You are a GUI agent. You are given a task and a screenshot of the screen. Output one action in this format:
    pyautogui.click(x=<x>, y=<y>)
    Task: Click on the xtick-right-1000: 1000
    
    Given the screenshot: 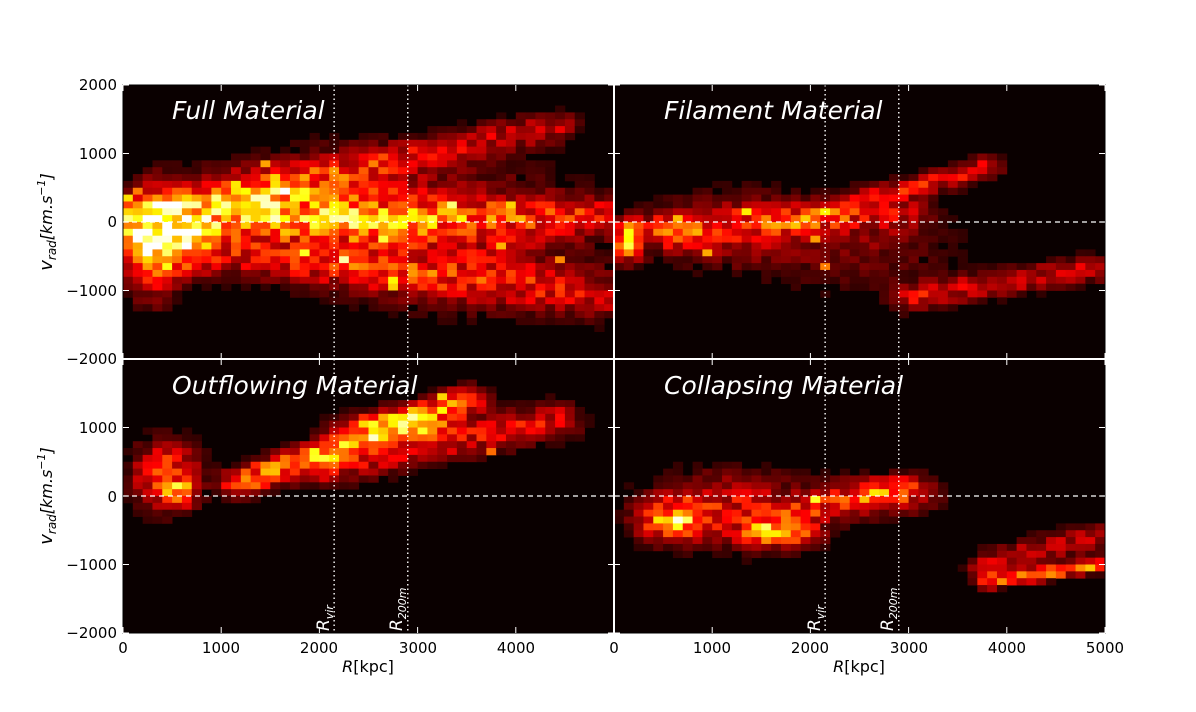 What is the action you would take?
    pyautogui.click(x=712, y=648)
    